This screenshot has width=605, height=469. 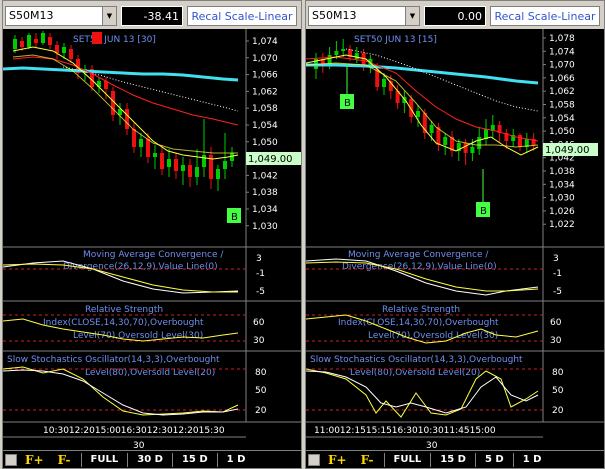 I want to click on right-price-tick: 1,078, so click(x=562, y=39).